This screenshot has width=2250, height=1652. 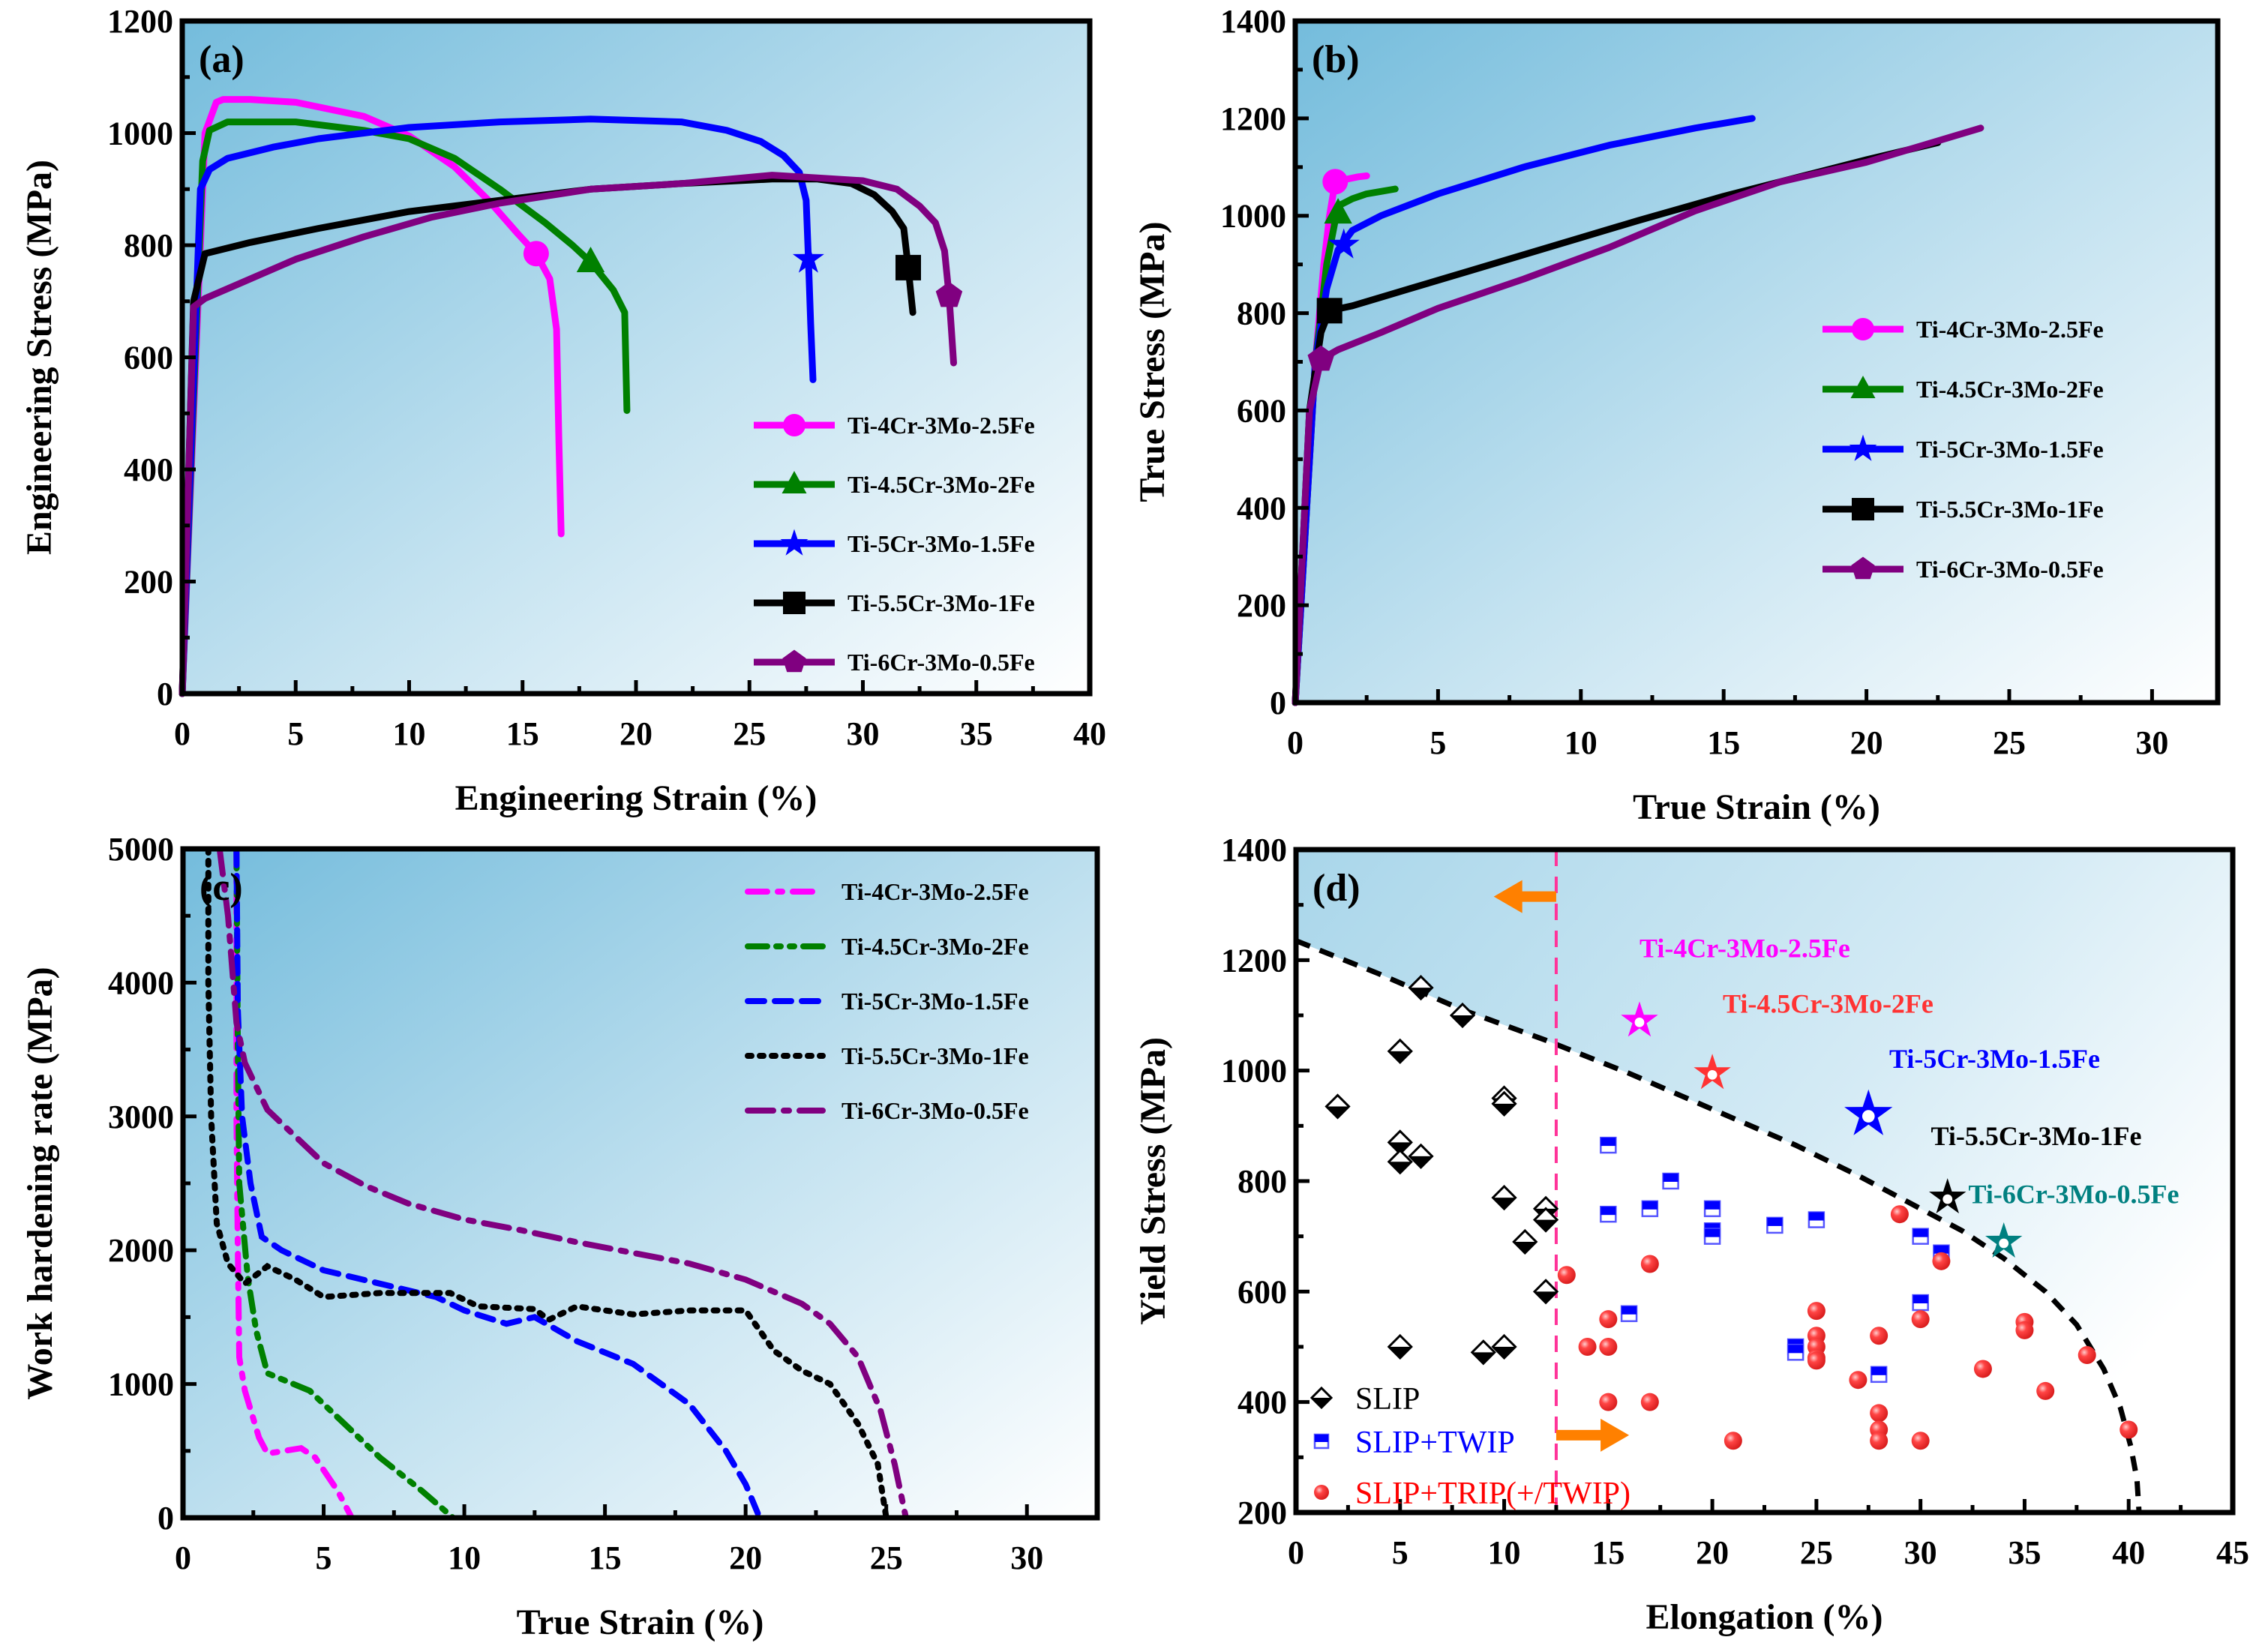 What do you see at coordinates (562, 1183) in the screenshot?
I see `series-line-ti-6cr-3mo-0_5fe` at bounding box center [562, 1183].